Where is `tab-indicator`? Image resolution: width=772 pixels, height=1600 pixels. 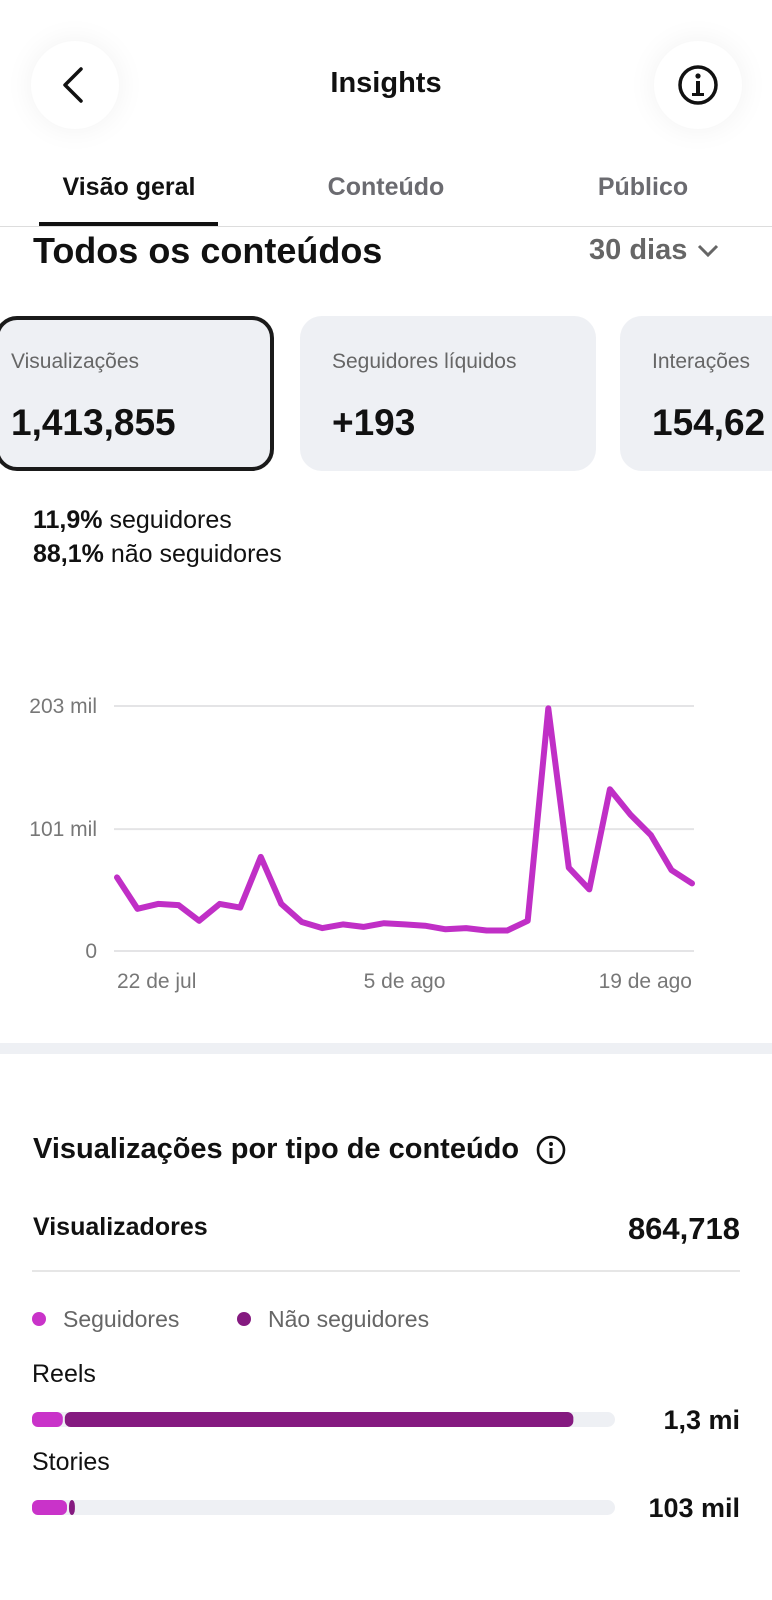
tab-indicator is located at coordinates (128, 224).